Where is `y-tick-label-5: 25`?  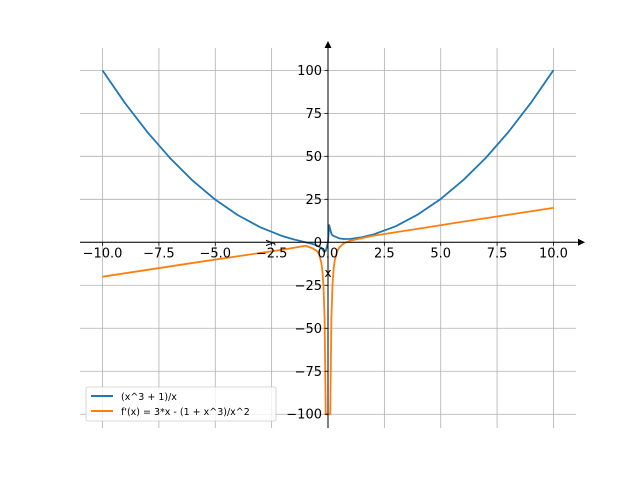 y-tick-label-5: 25 is located at coordinates (313, 200).